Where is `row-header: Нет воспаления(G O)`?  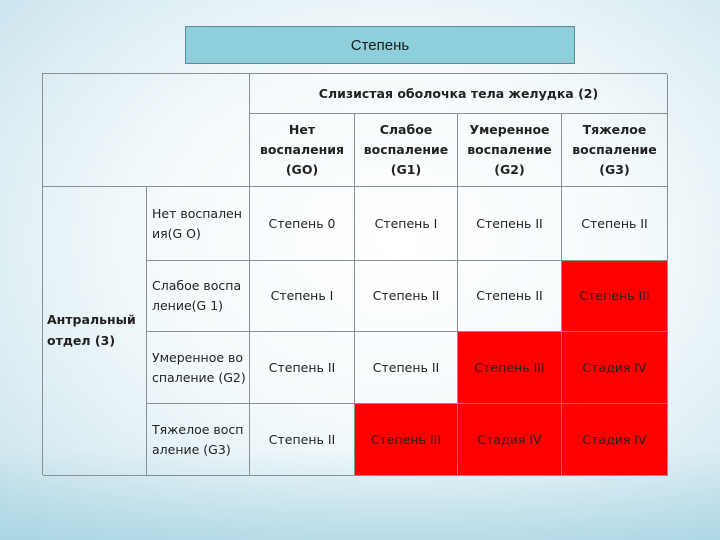
row-header: Нет воспаления(G O) is located at coordinates (198, 224).